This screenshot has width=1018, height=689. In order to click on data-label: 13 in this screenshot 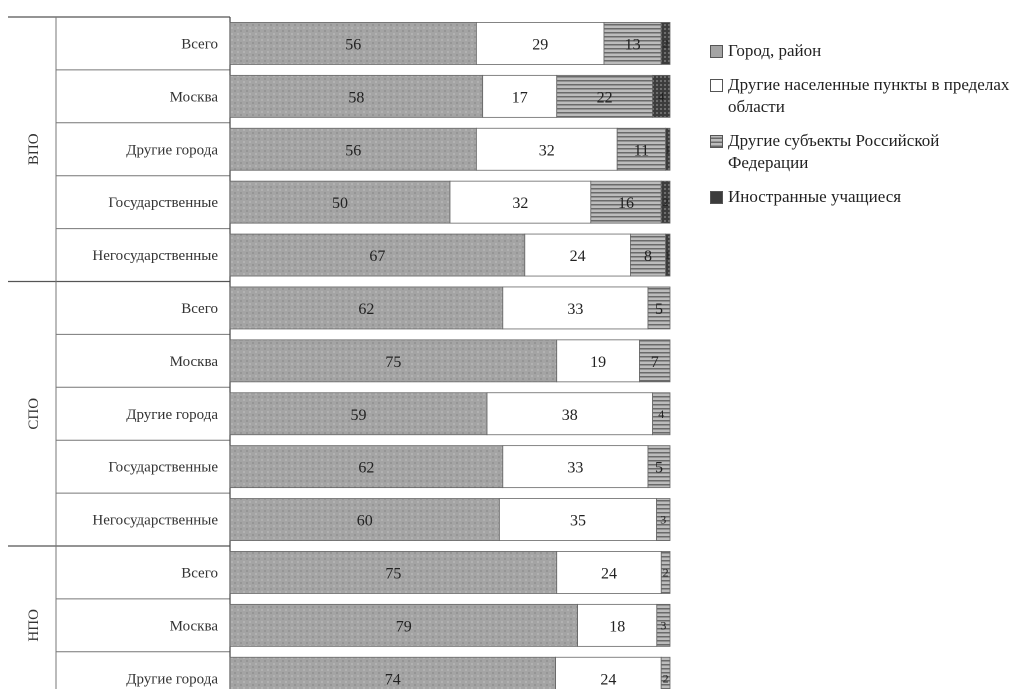, I will do `click(633, 44)`.